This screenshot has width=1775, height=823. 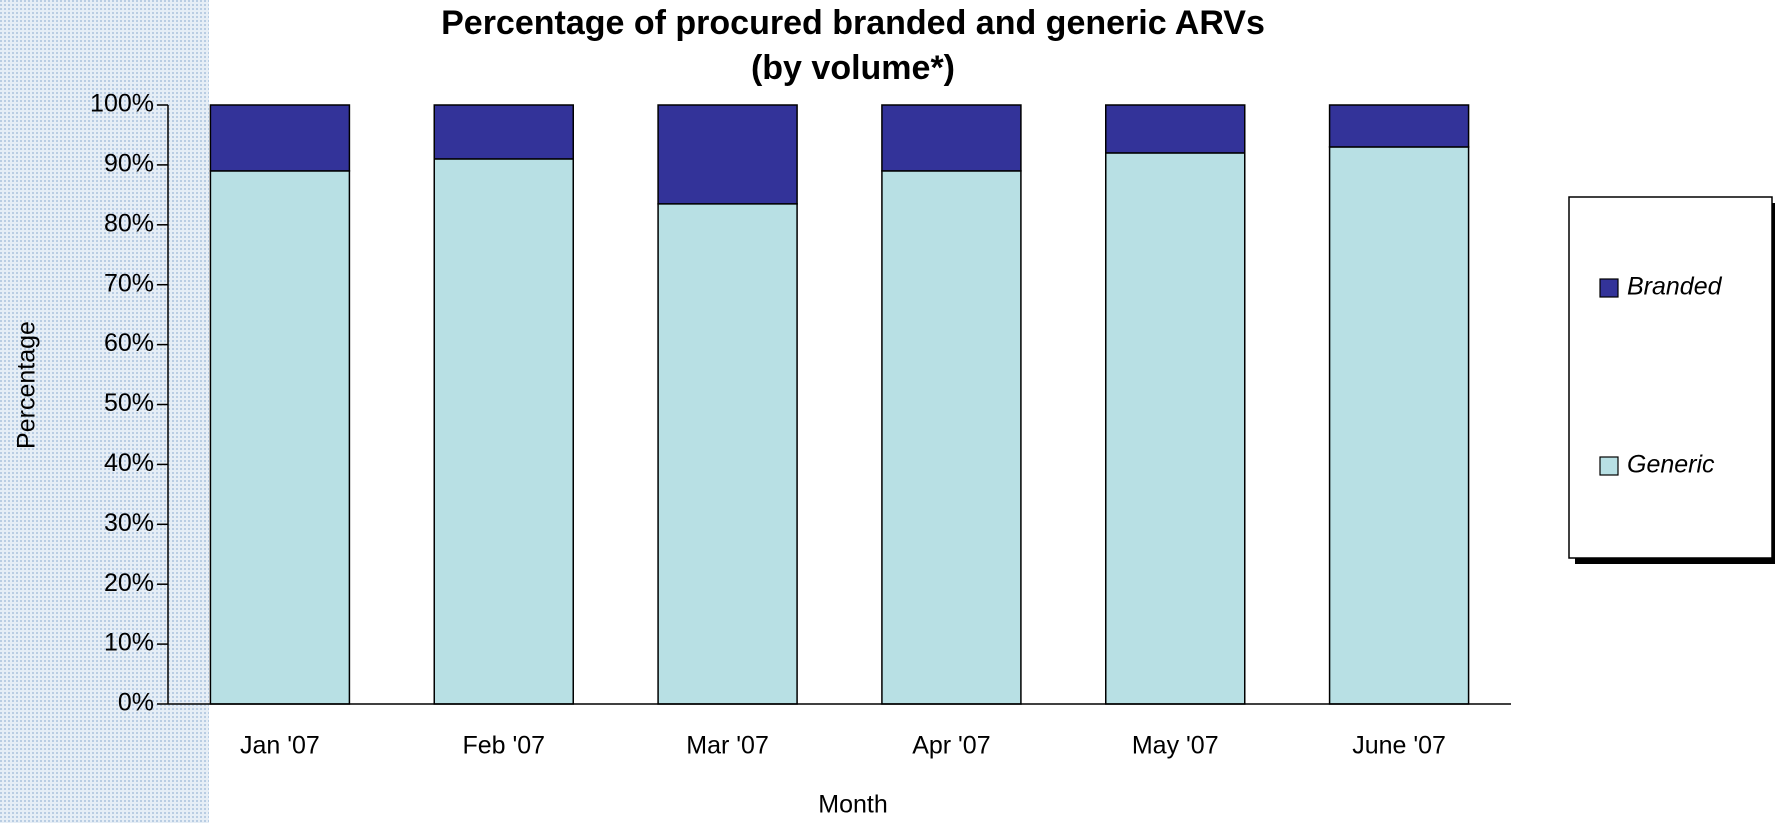 What do you see at coordinates (853, 68) in the screenshot?
I see `chart-subtitle: (by volume*)` at bounding box center [853, 68].